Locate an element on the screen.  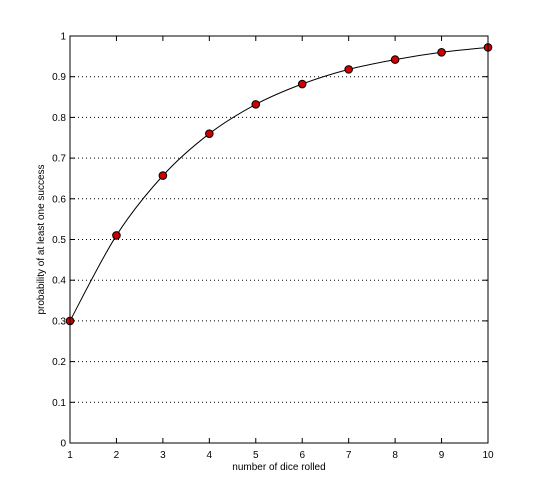
x-tick-label: 6 is located at coordinates (302, 455).